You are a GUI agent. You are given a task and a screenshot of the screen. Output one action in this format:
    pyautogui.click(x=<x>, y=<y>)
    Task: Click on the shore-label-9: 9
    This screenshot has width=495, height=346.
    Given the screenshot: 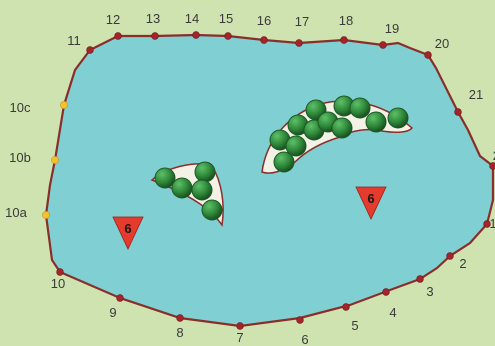 What is the action you would take?
    pyautogui.click(x=112, y=312)
    